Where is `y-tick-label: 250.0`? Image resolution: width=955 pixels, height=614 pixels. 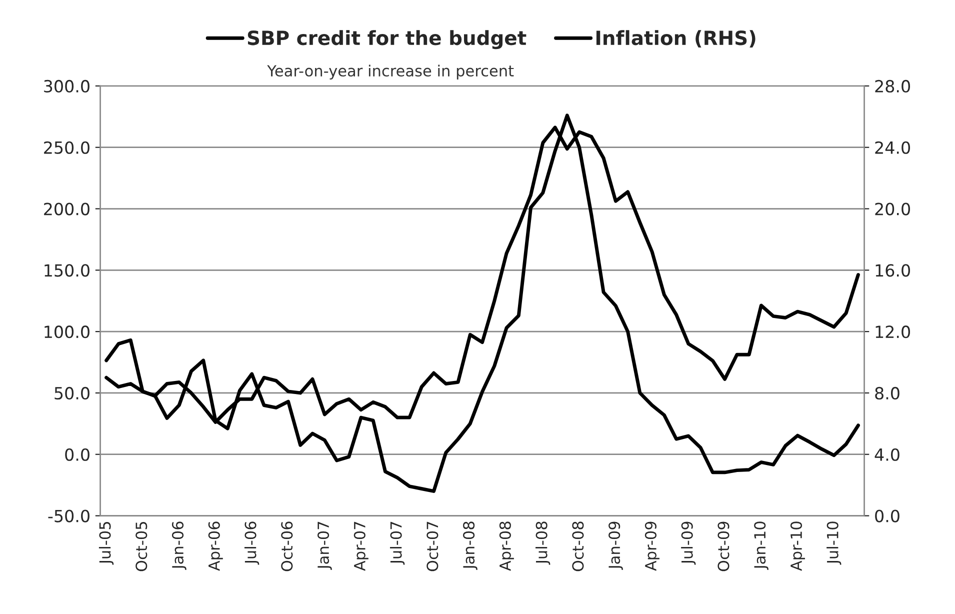
y-tick-label: 250.0 is located at coordinates (67, 147).